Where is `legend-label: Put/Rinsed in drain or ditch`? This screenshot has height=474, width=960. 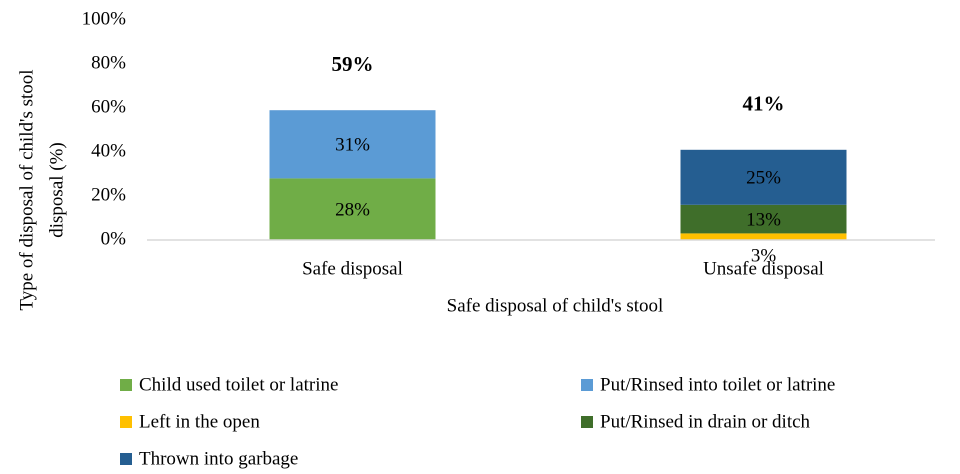
legend-label: Put/Rinsed in drain or ditch is located at coordinates (705, 421).